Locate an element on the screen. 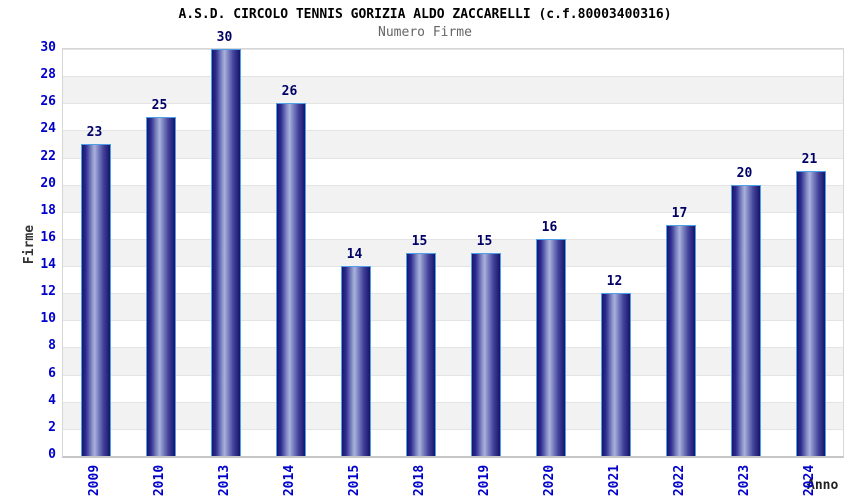 Image resolution: width=850 pixels, height=500 pixels. x-tick-label: 2021 is located at coordinates (615, 480).